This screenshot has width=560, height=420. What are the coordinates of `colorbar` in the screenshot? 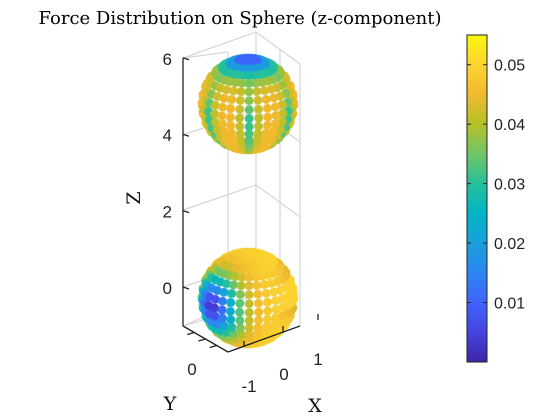 It's located at (477, 198).